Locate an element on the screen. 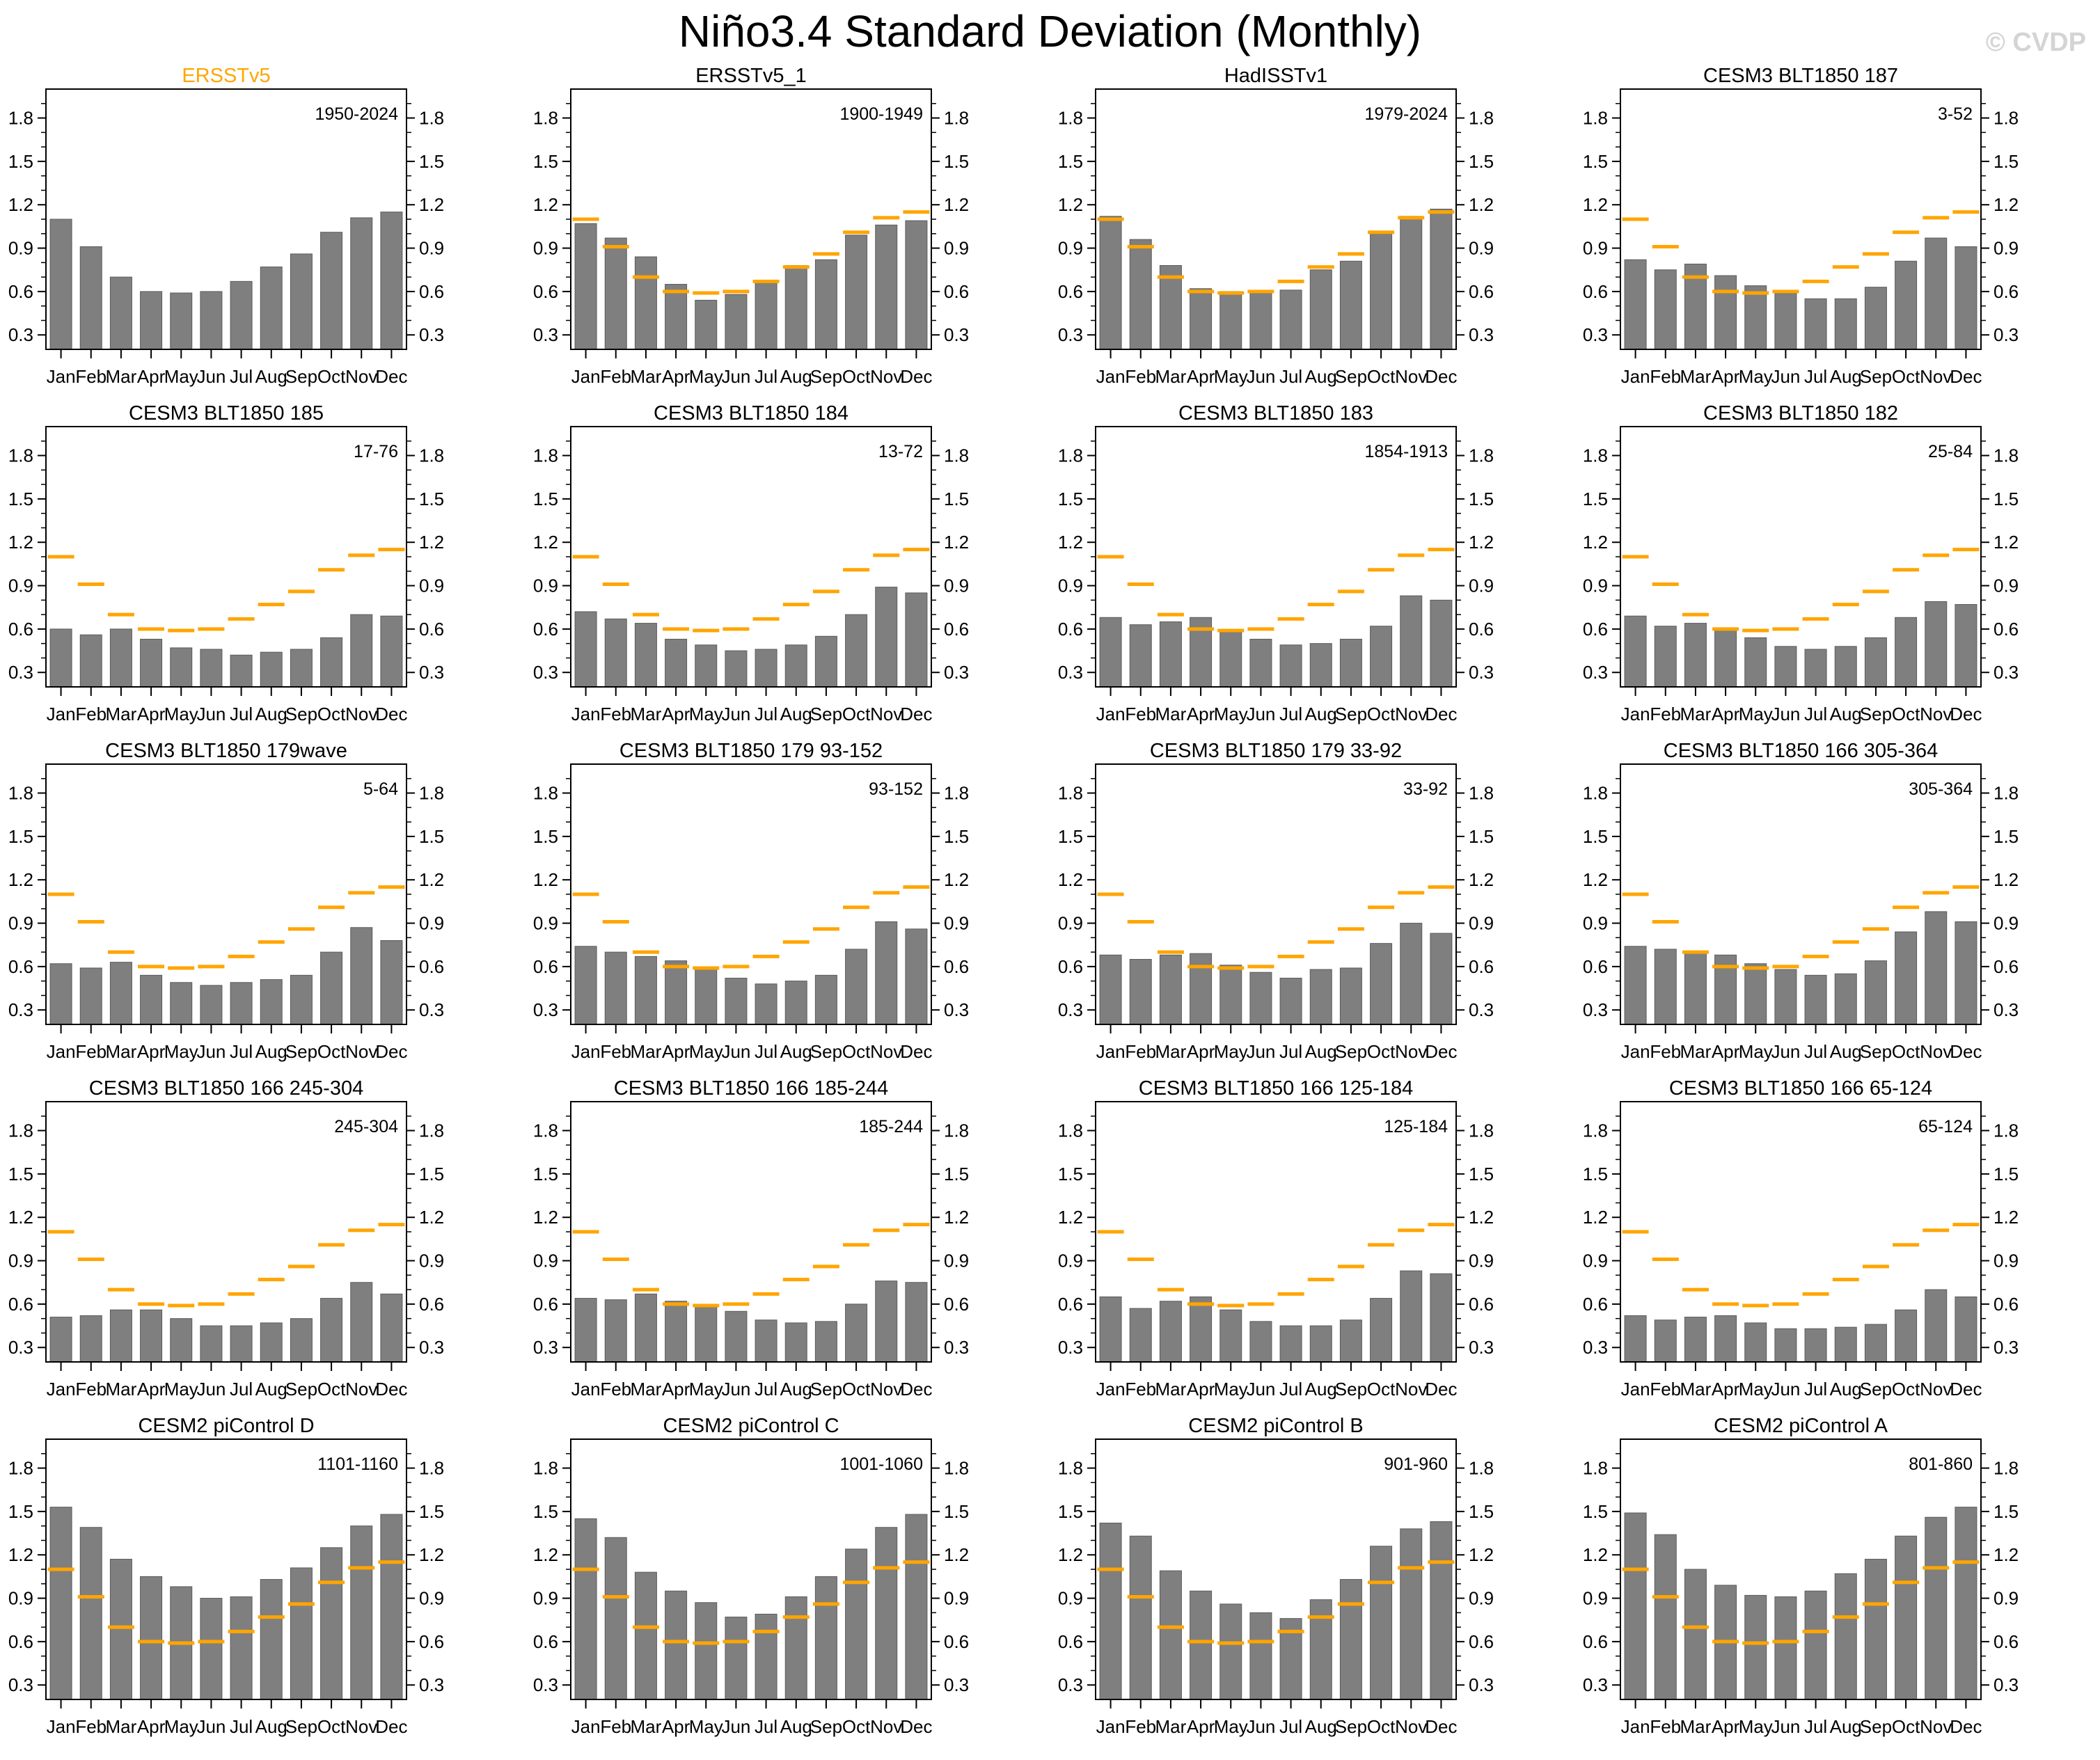 The height and width of the screenshot is (1760, 2100). range-label: 13-72 is located at coordinates (901, 452).